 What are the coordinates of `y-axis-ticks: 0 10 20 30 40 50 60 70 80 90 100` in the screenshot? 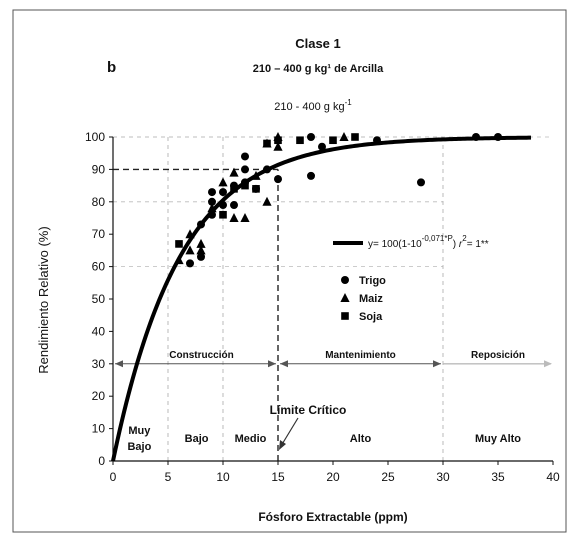 It's located at (99, 299).